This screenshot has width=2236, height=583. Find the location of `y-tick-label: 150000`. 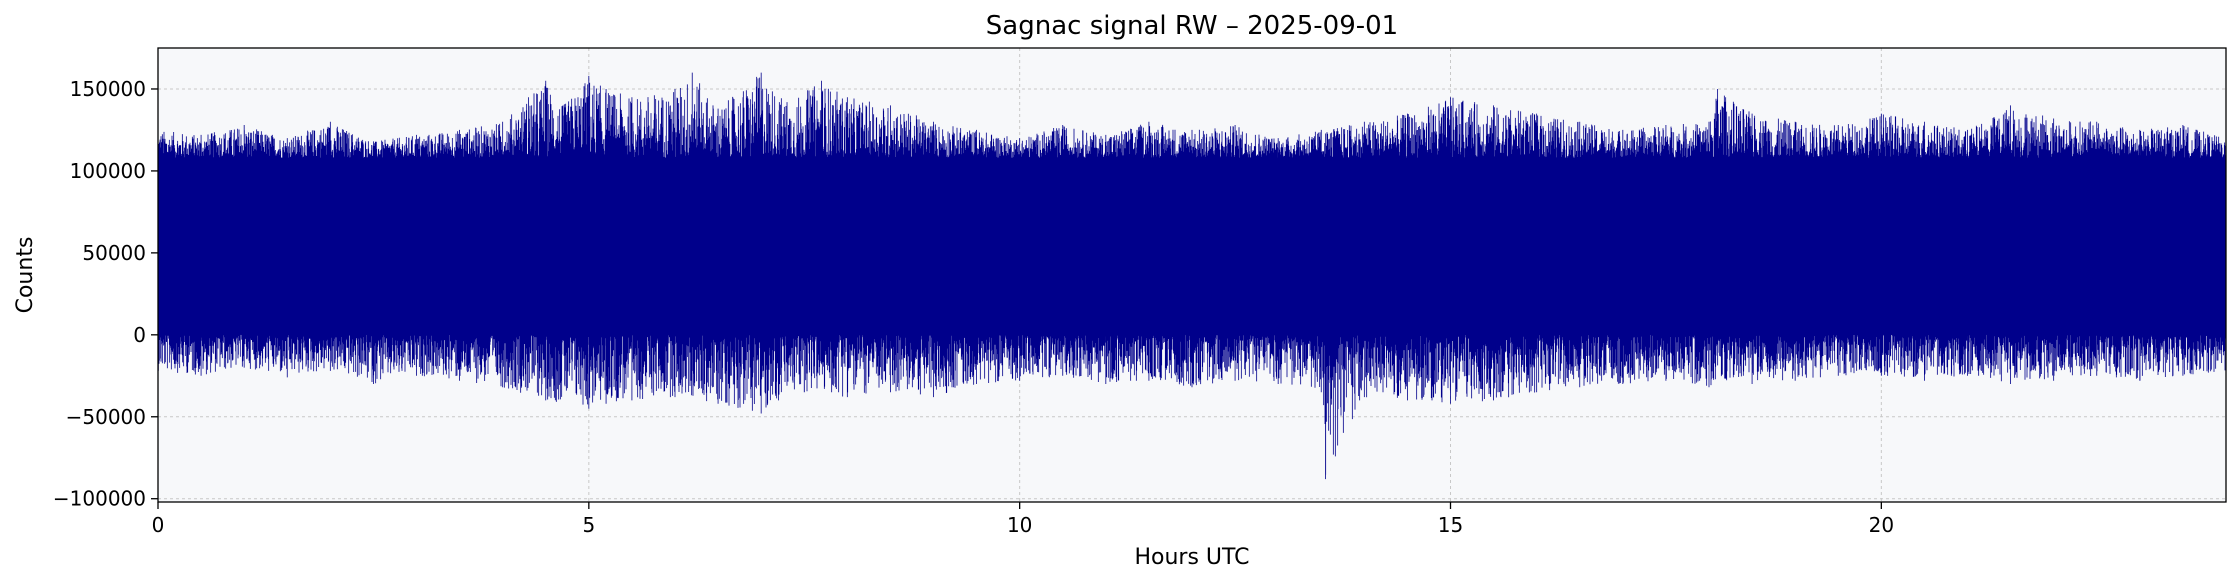

y-tick-label: 150000 is located at coordinates (108, 89).